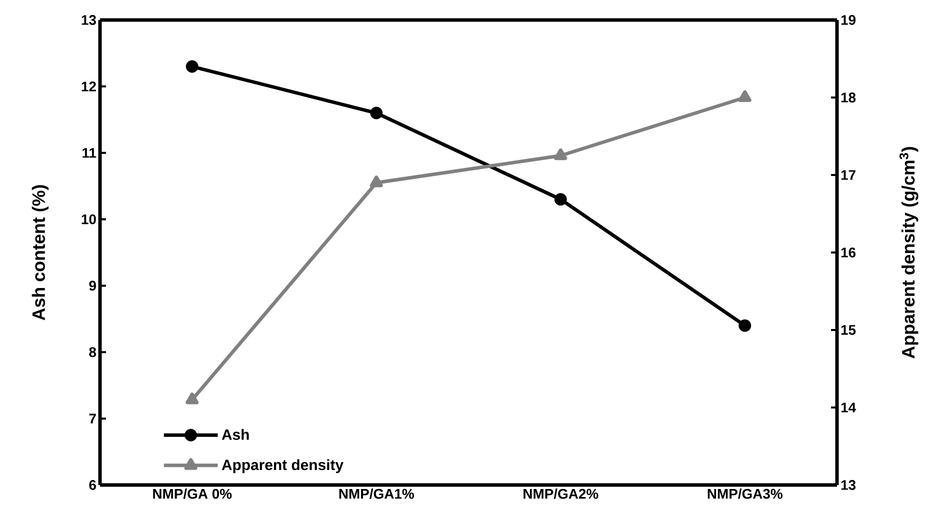 Image resolution: width=931 pixels, height=523 pixels. Describe the element at coordinates (561, 493) in the screenshot. I see `x-tick-label: NMP/GA2%` at that location.